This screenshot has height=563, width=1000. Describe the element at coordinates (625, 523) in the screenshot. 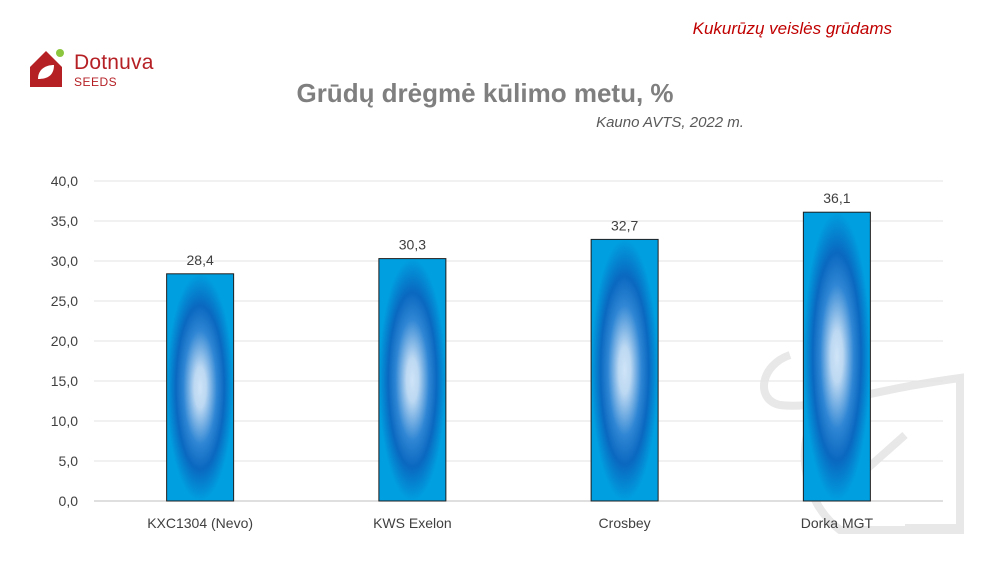

I see `x-tick-label: Crosbey` at that location.